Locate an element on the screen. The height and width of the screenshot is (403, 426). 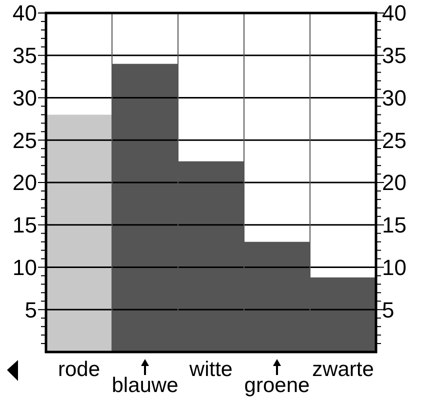
y2-tick-label: 10 is located at coordinates (394, 267).